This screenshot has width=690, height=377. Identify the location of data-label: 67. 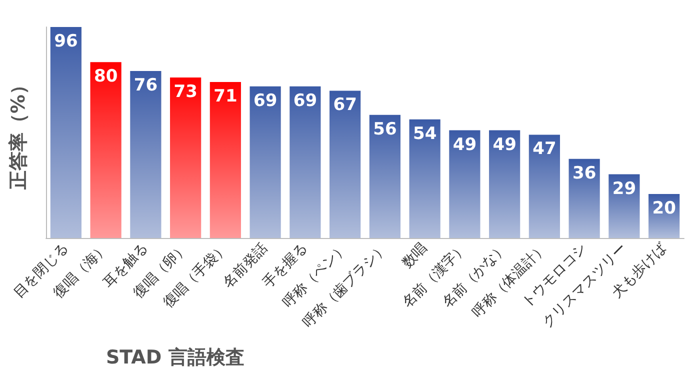
(345, 105).